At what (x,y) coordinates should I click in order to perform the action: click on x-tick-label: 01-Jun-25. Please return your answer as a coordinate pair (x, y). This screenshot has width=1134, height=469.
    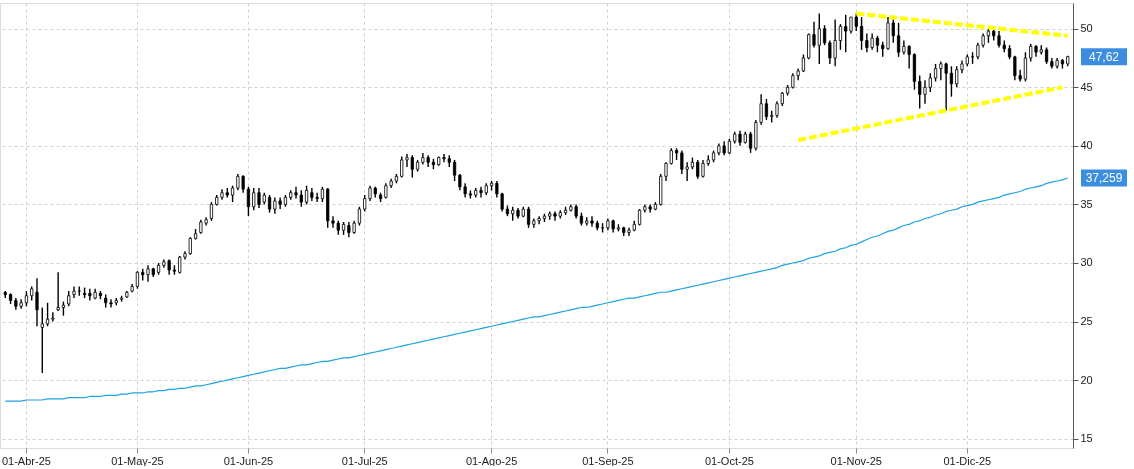
    Looking at the image, I should click on (248, 460).